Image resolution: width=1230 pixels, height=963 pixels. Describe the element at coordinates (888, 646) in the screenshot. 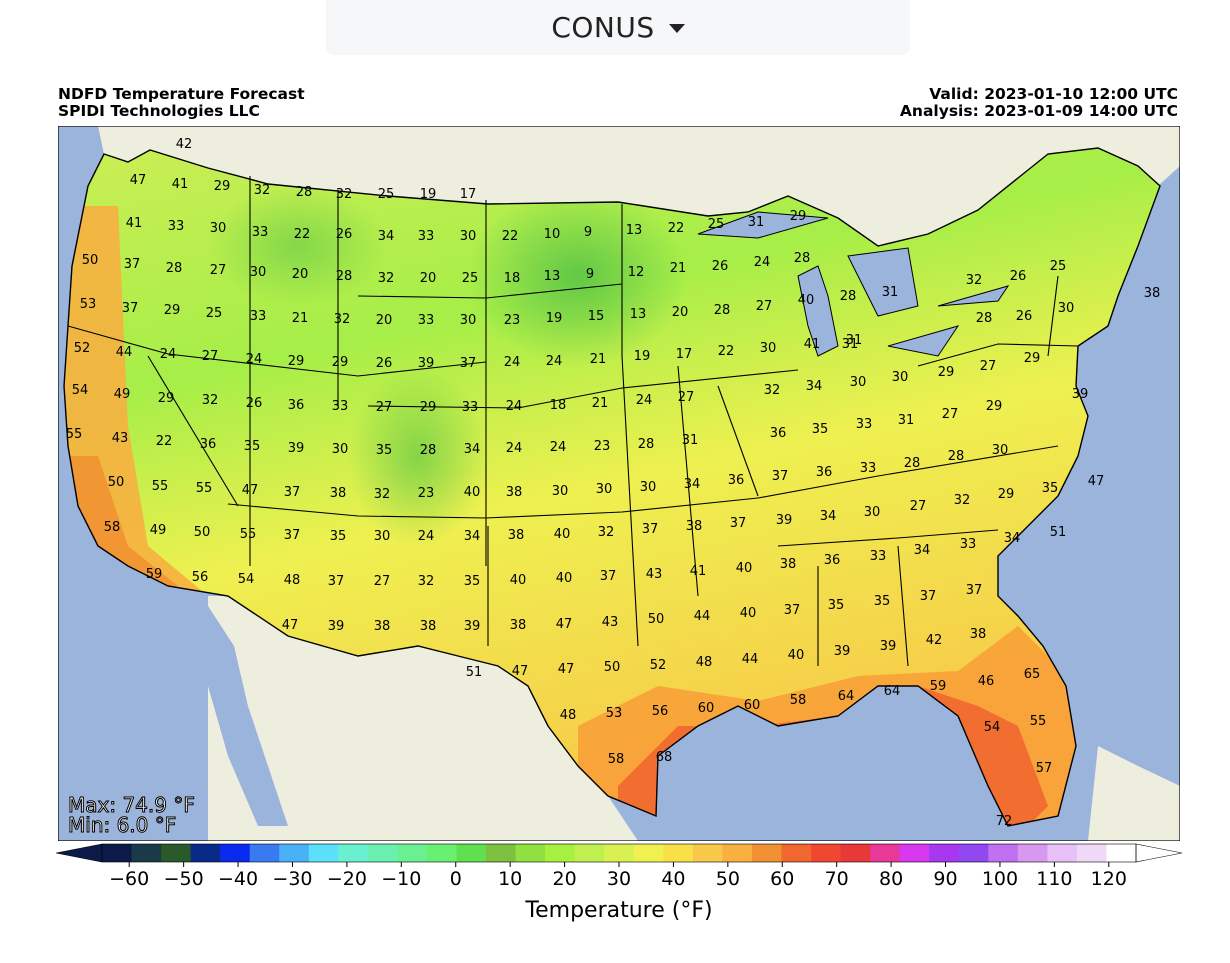

I see `temp-label: 39` at that location.